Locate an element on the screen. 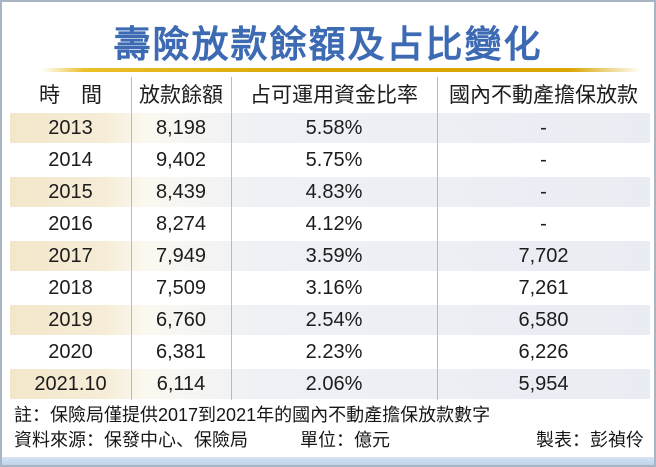 Image resolution: width=656 pixels, height=467 pixels. table-row: 2018 7,509 3.16% 7,261 is located at coordinates (330, 288).